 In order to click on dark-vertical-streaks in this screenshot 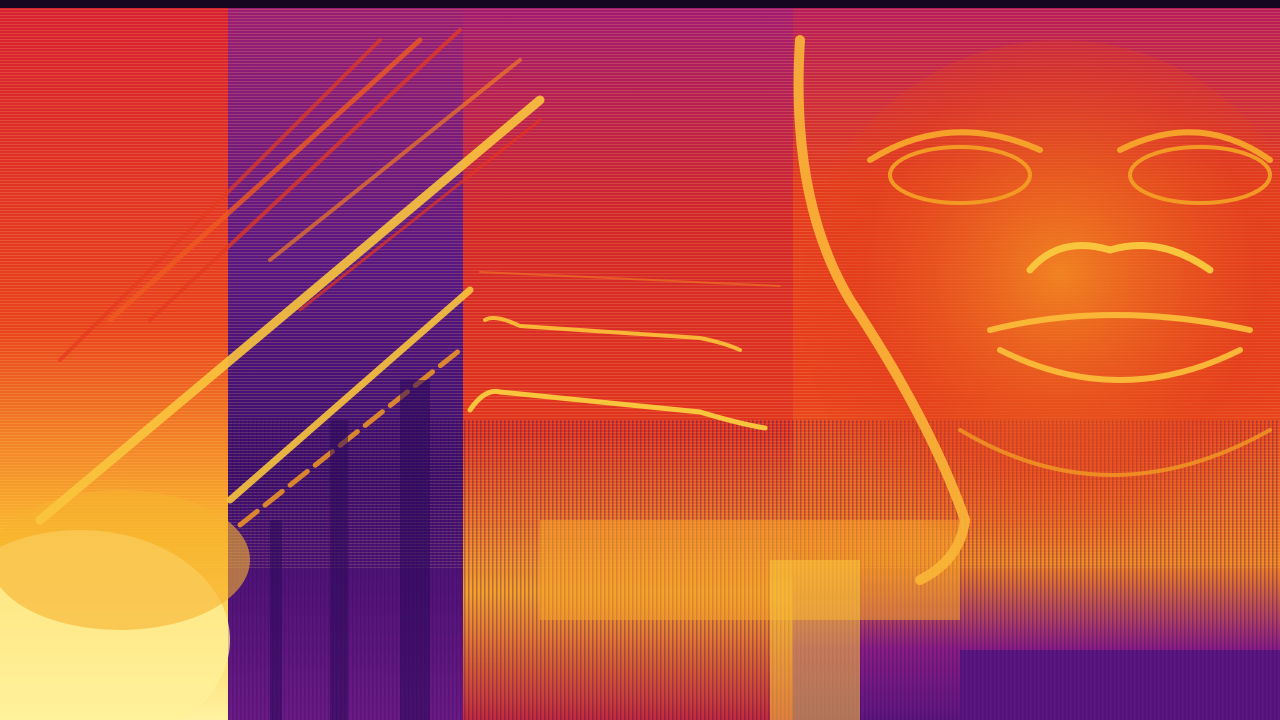, I will do `click(350, 550)`.